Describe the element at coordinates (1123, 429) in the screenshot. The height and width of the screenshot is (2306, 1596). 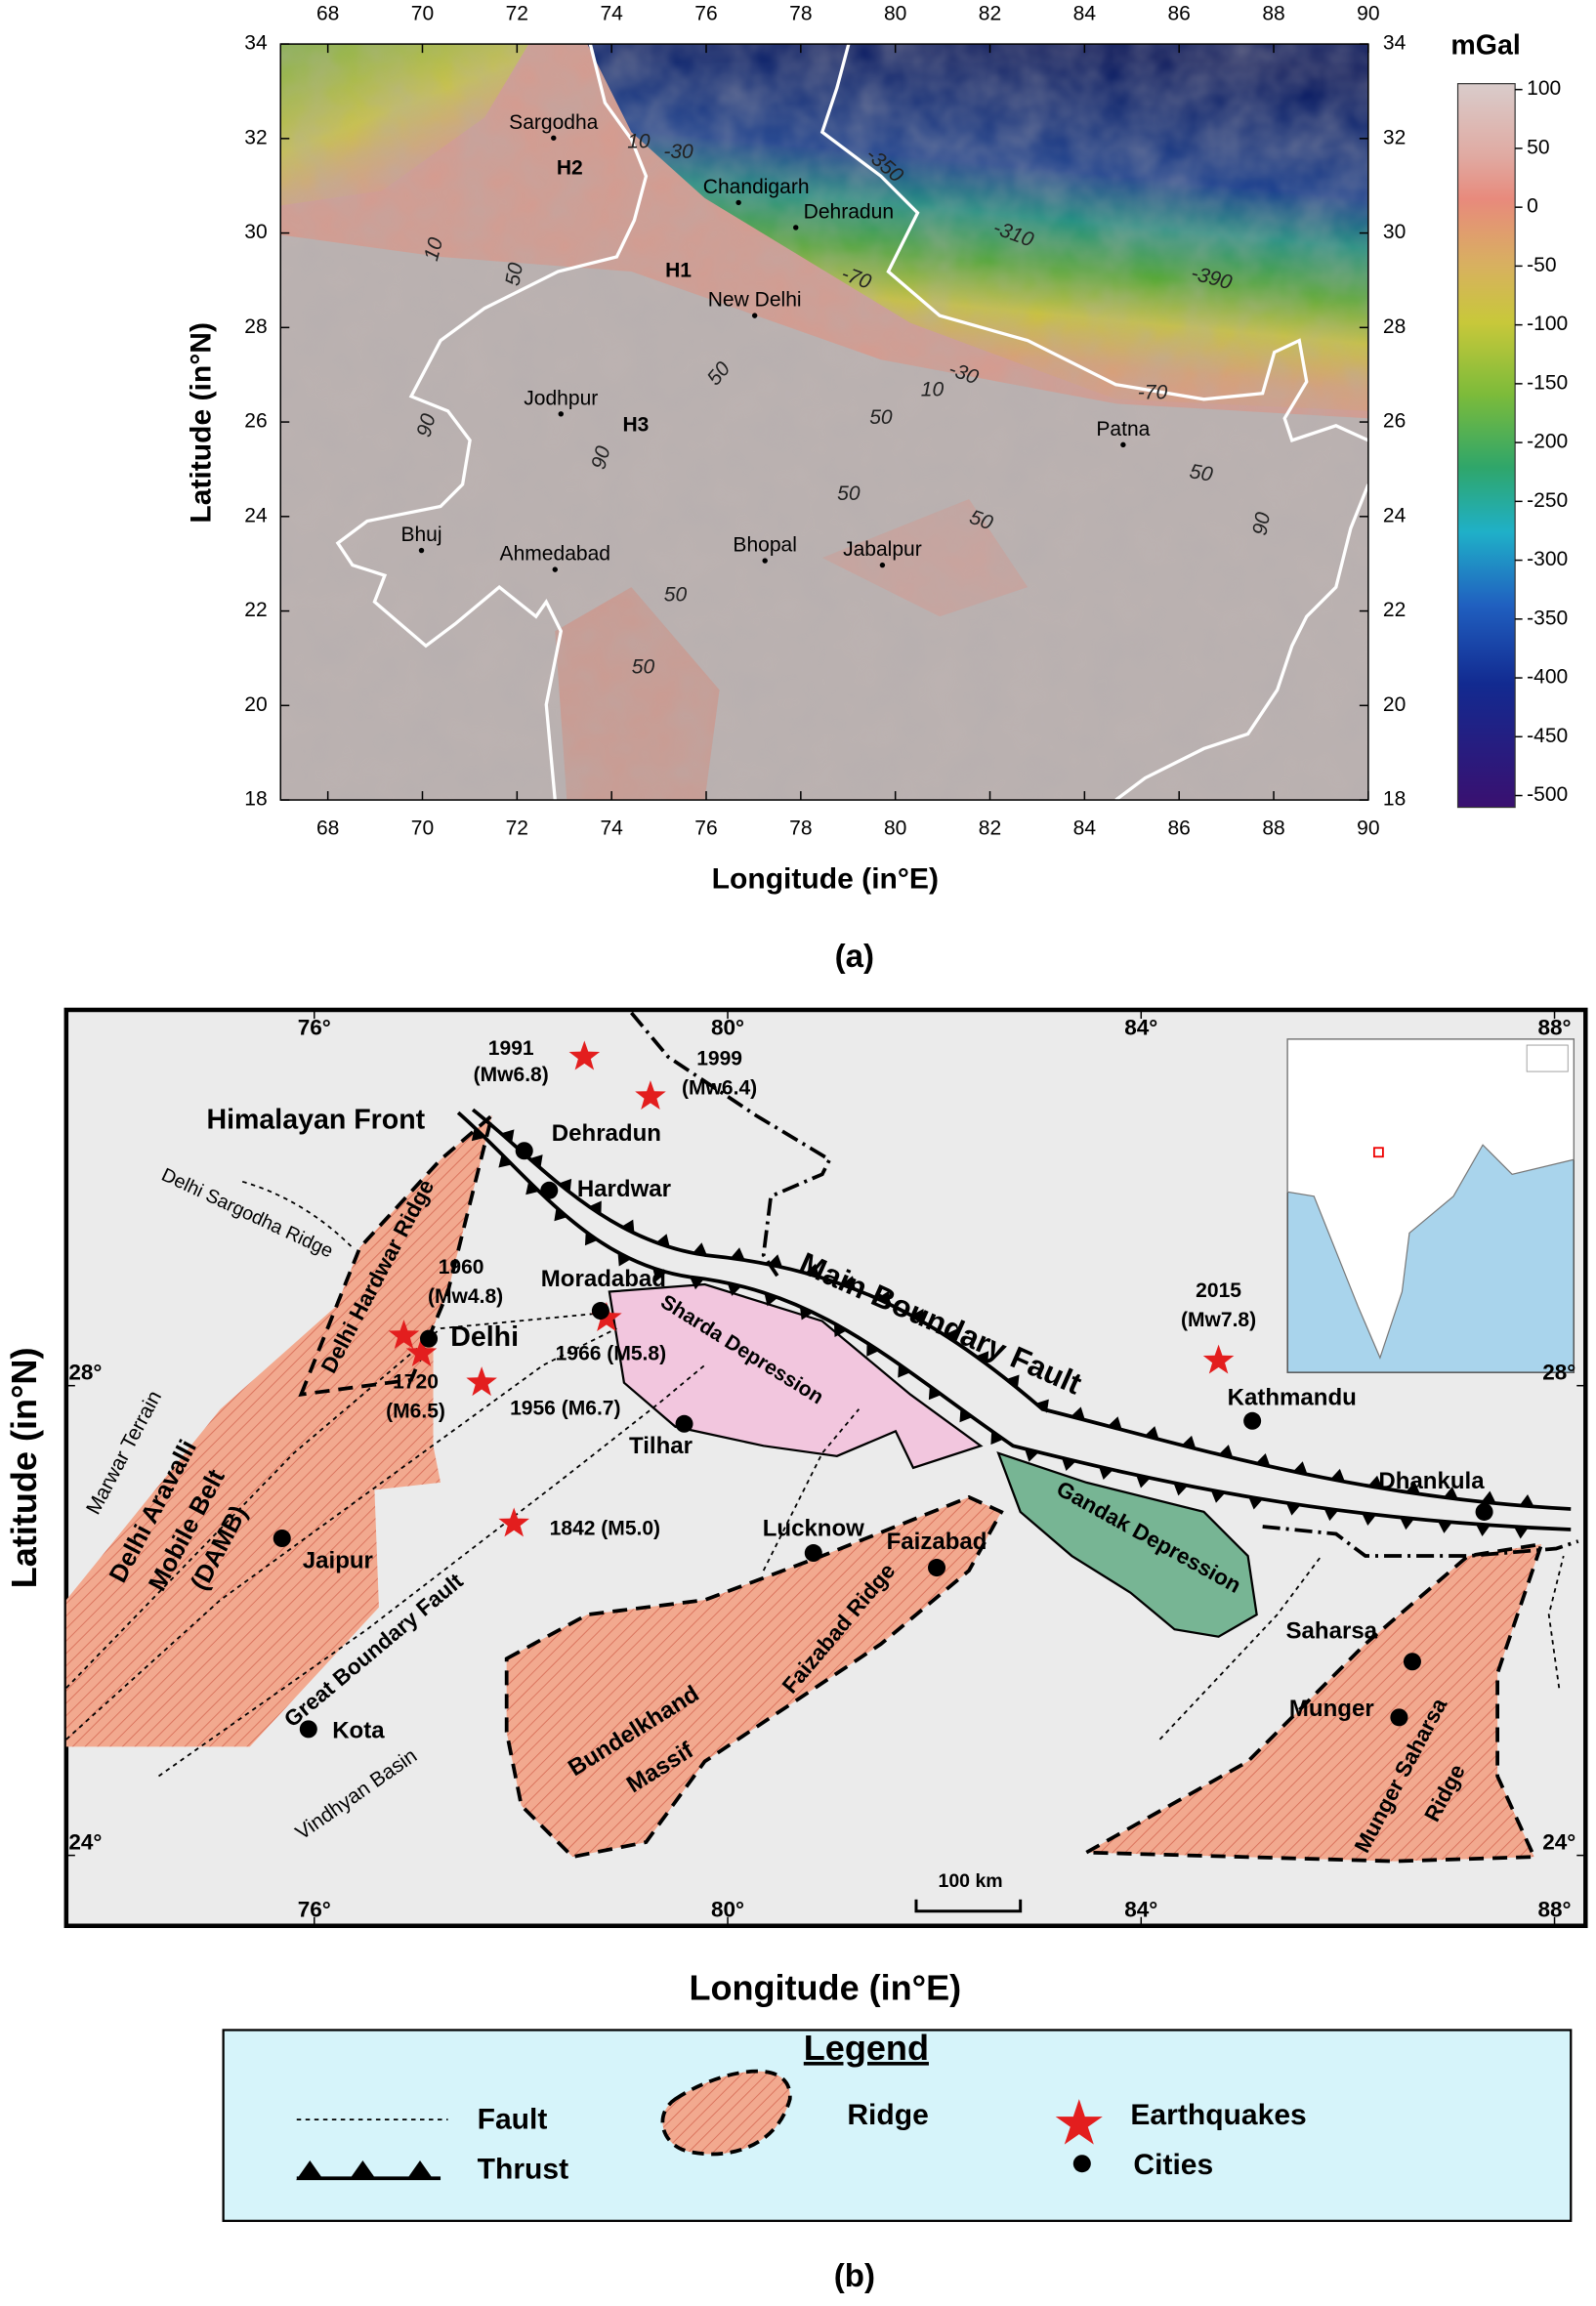
I see `place-label: Patna` at that location.